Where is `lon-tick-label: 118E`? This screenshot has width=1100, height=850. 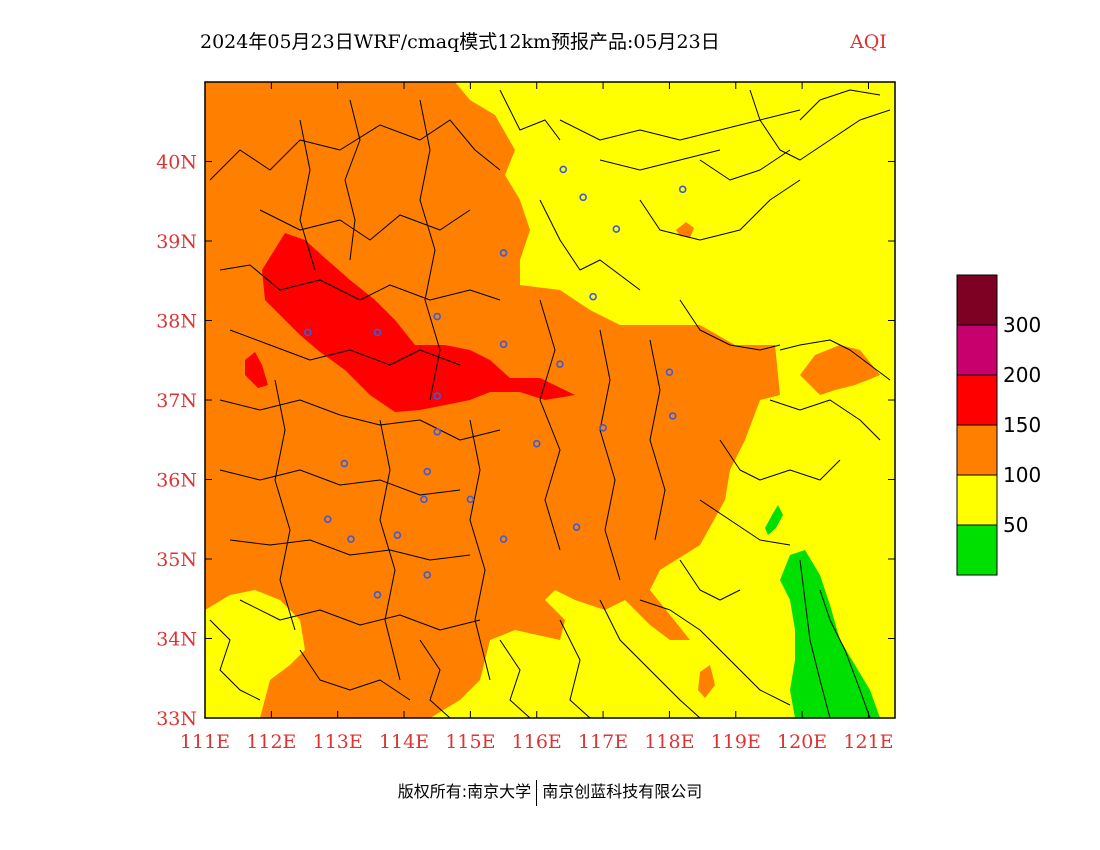 lon-tick-label: 118E is located at coordinates (669, 742).